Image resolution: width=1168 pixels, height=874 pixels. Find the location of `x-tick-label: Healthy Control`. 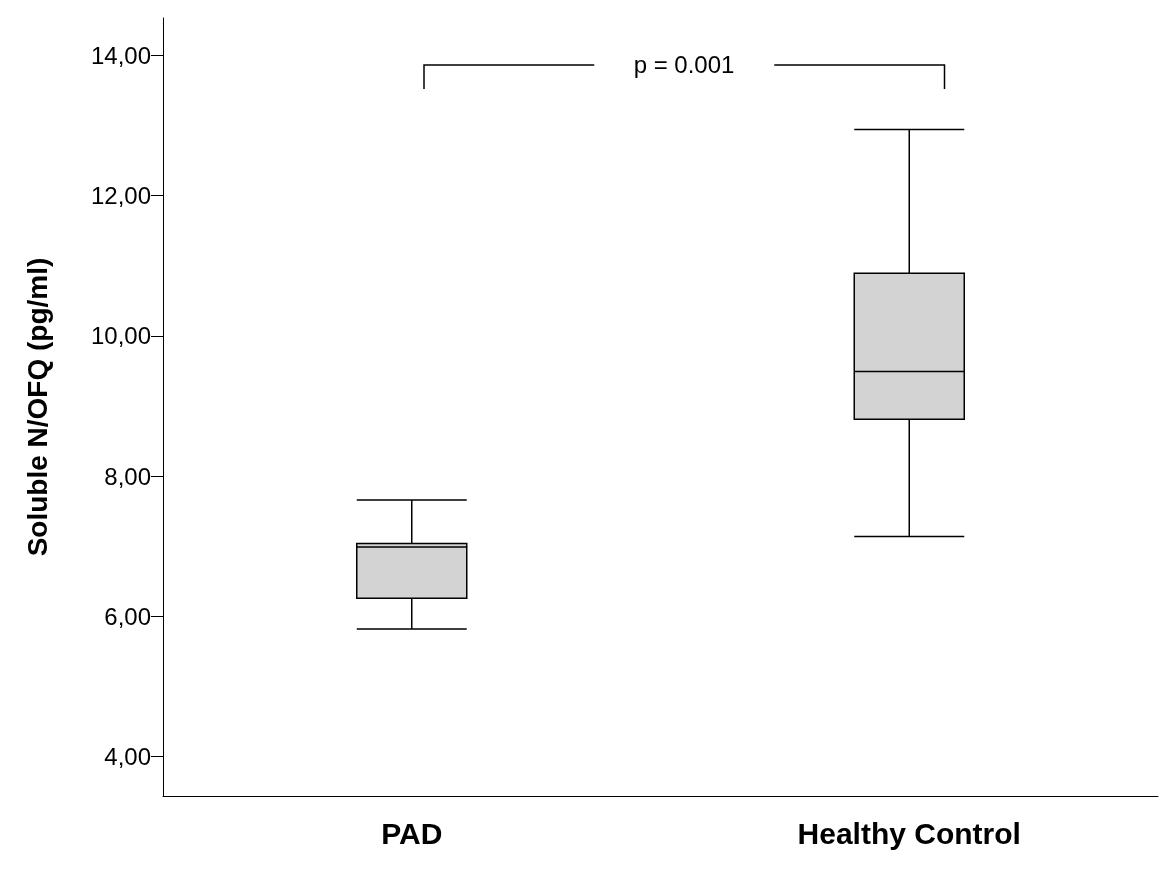

x-tick-label: Healthy Control is located at coordinates (909, 833).